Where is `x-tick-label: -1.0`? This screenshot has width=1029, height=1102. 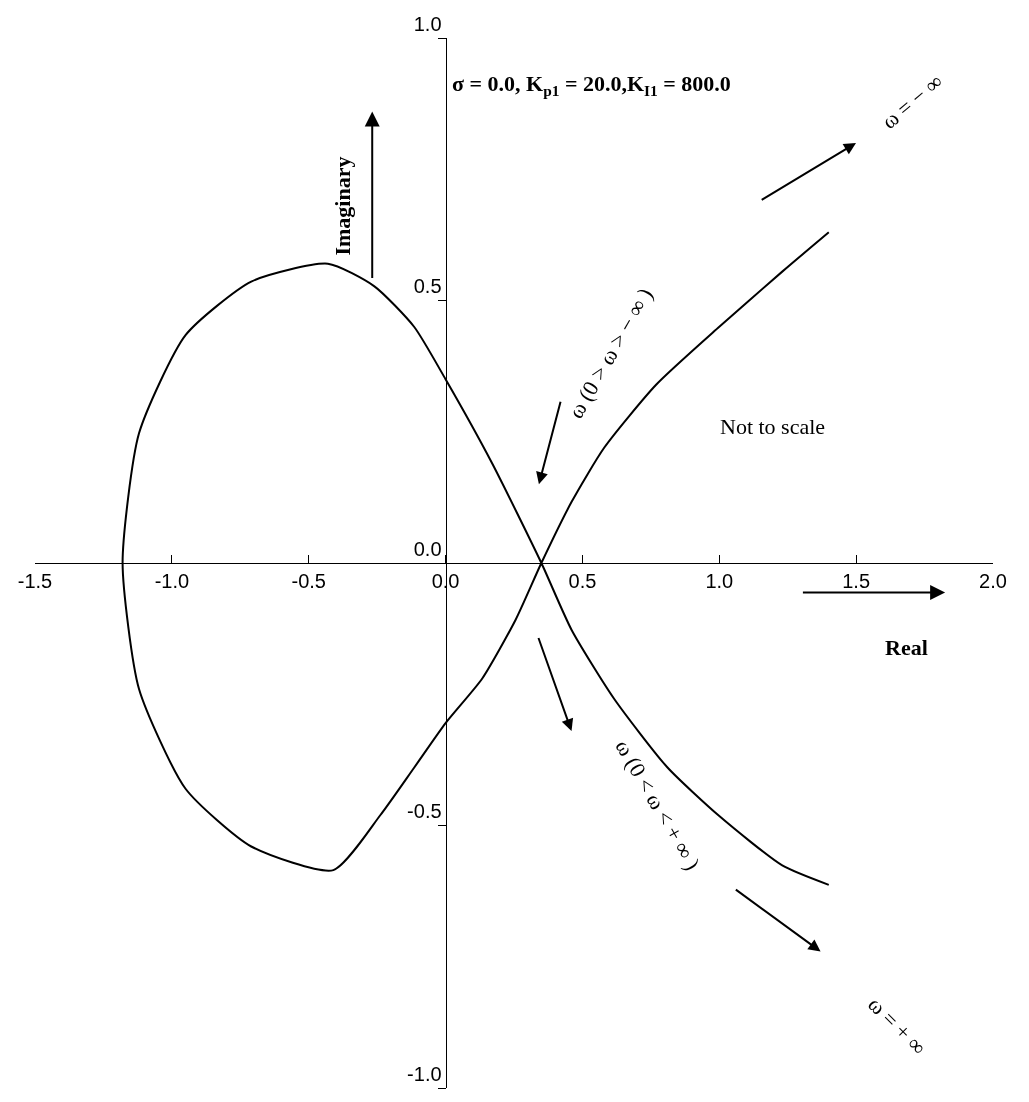
x-tick-label: -1.0 is located at coordinates (172, 581).